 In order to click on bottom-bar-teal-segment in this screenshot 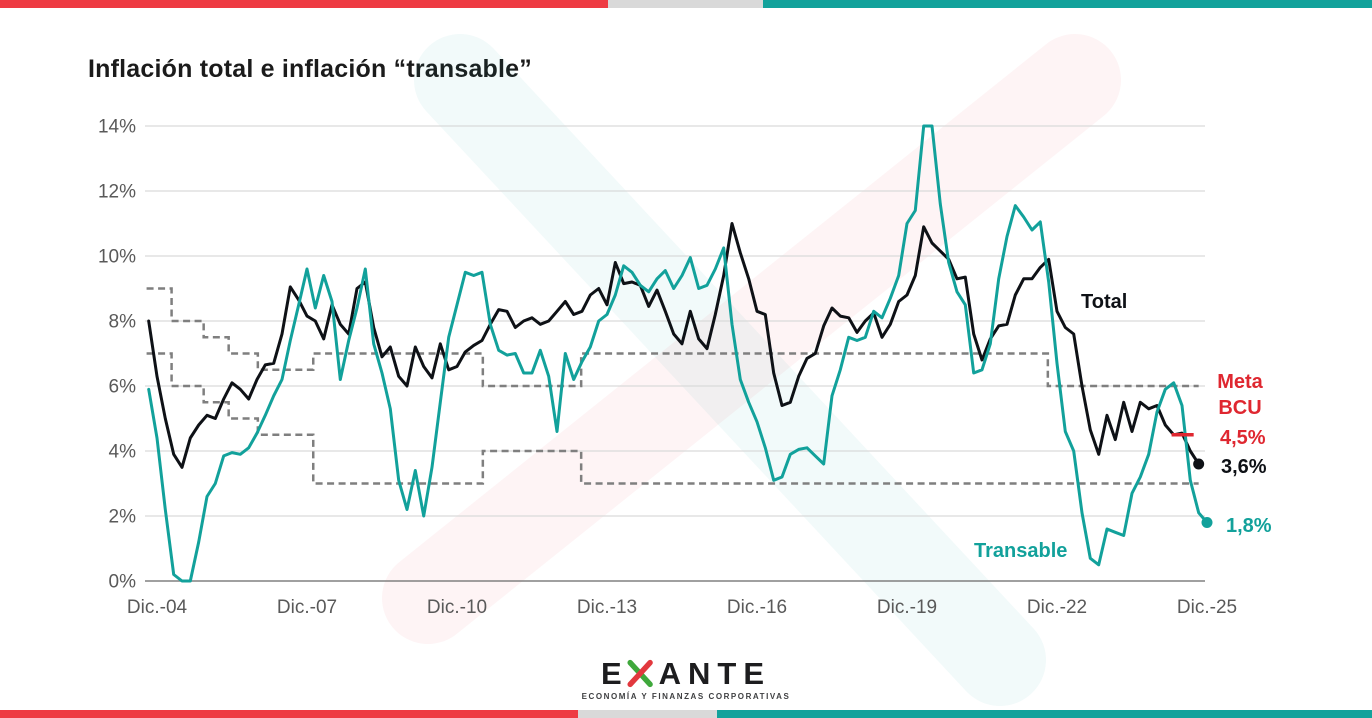, I will do `click(1044, 714)`.